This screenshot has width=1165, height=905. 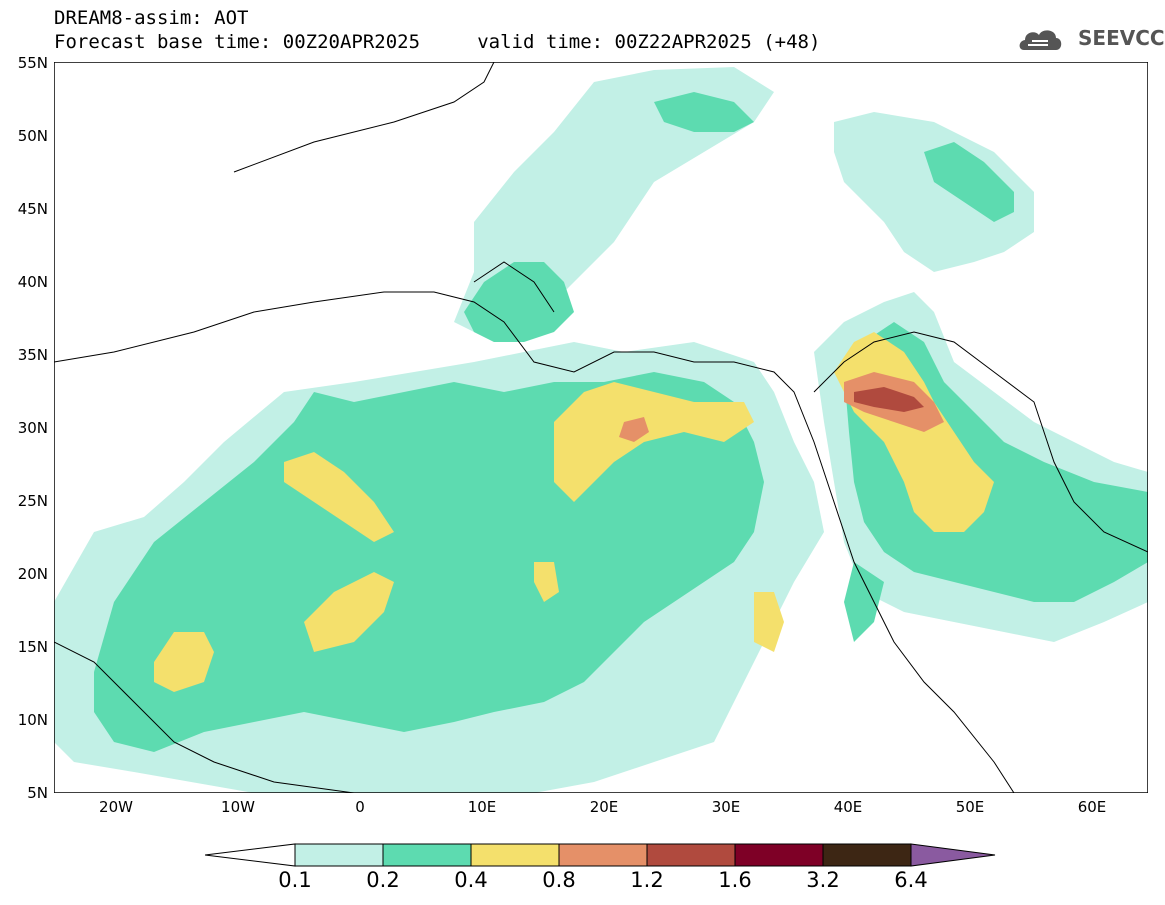 What do you see at coordinates (600, 855) in the screenshot?
I see `colorbar` at bounding box center [600, 855].